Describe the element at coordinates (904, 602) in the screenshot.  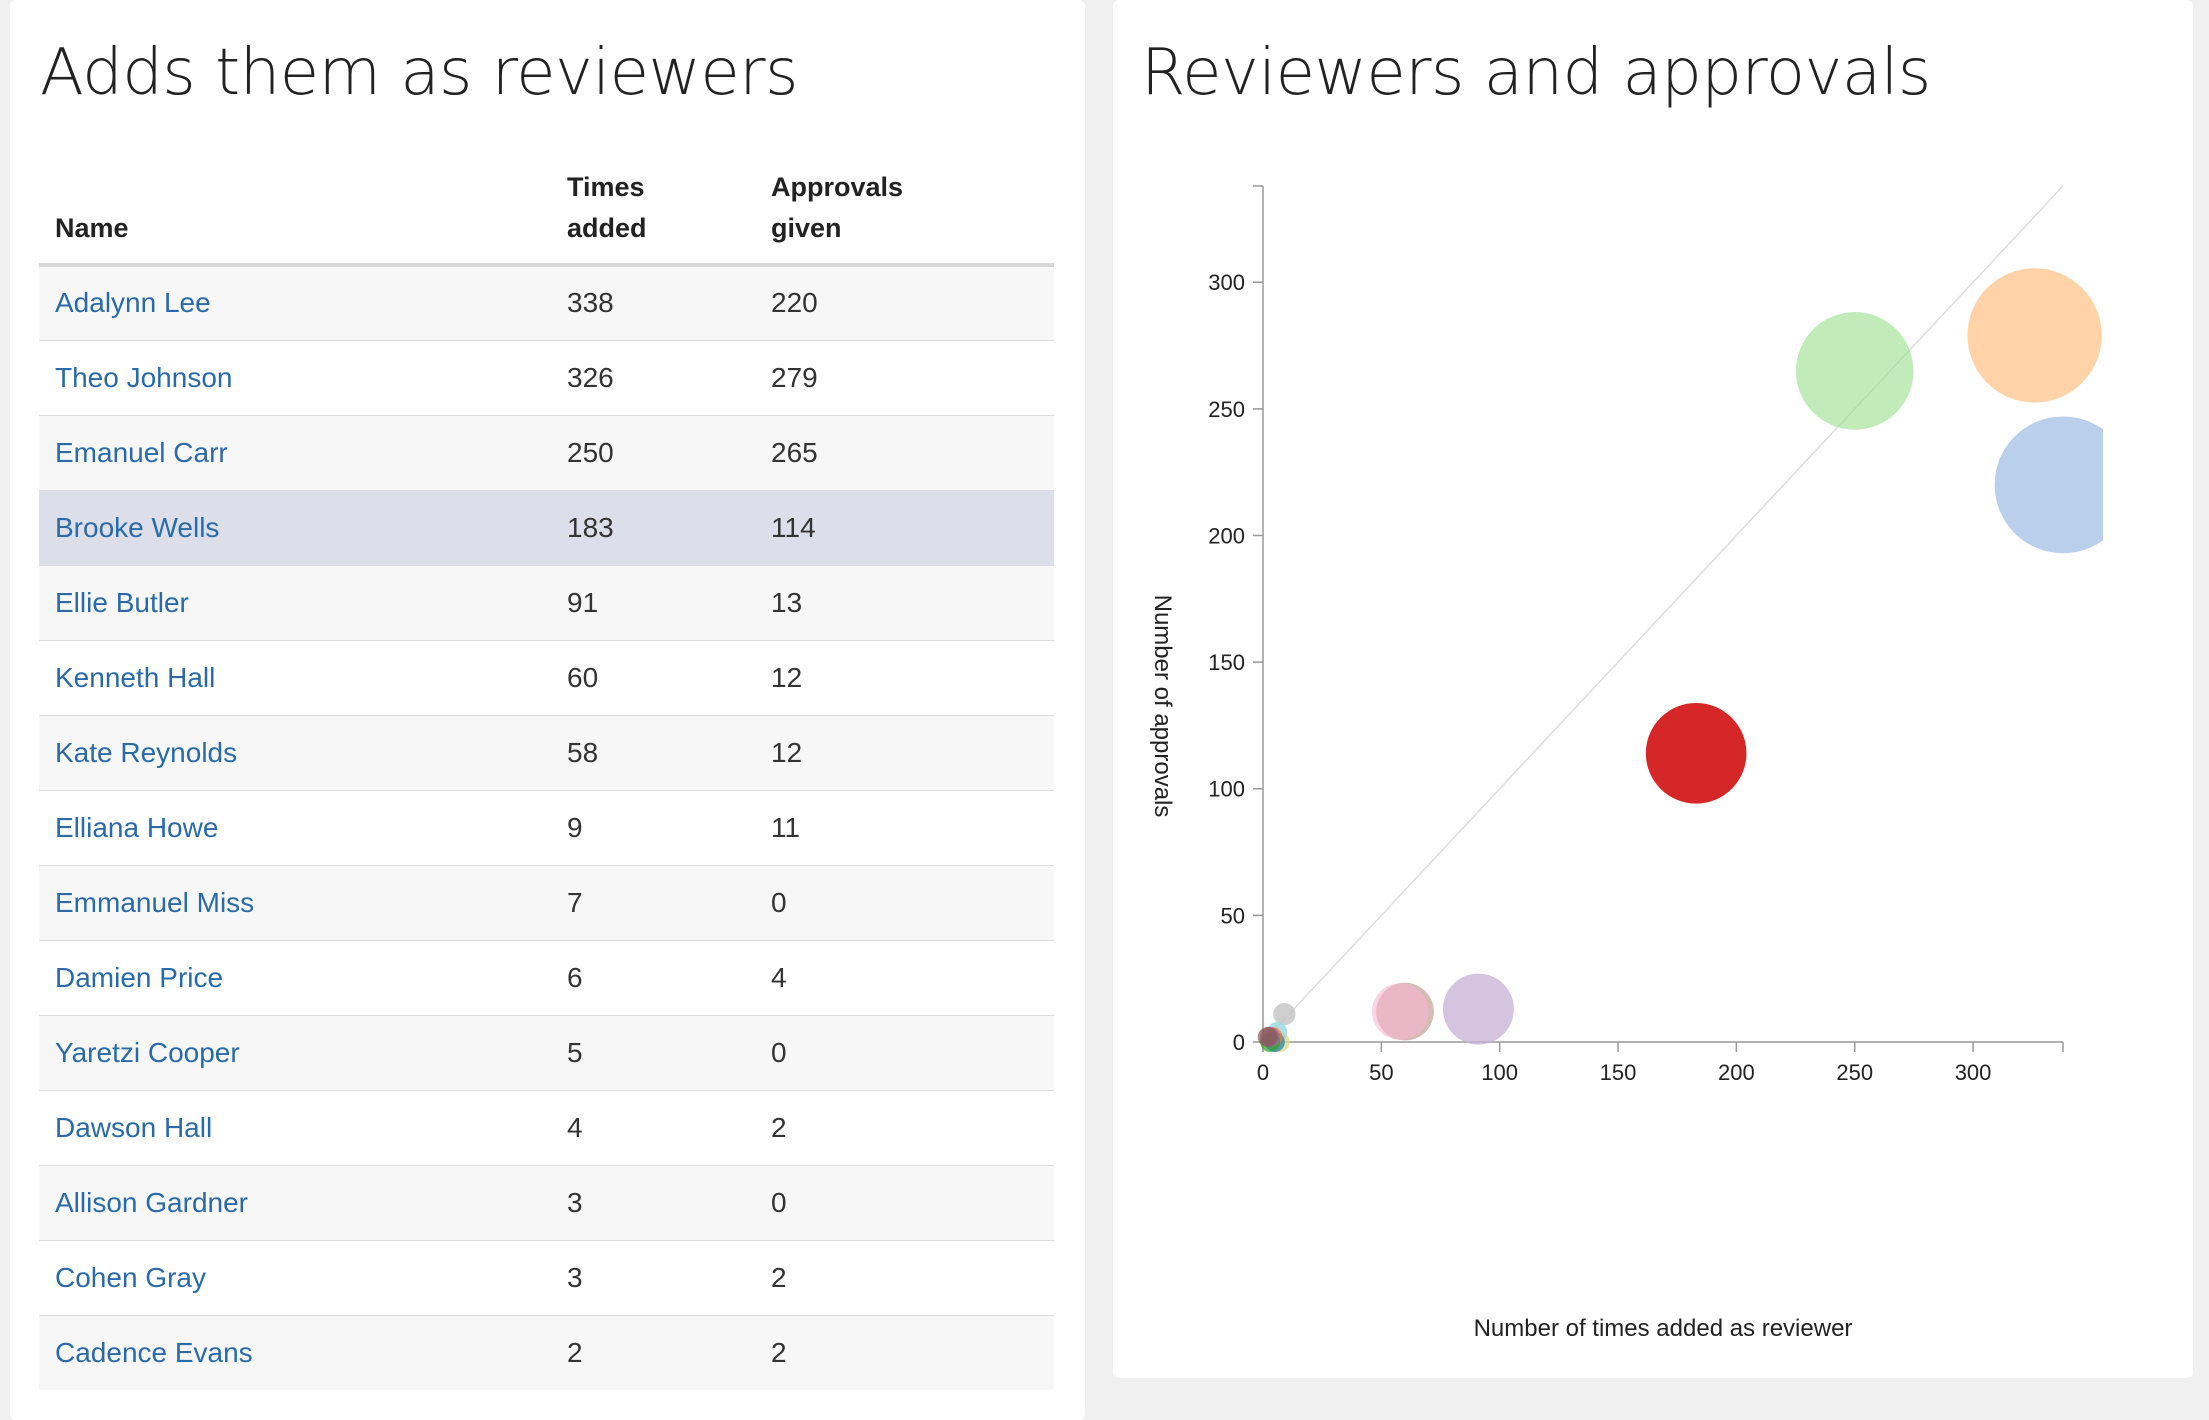
I see `cell-approvals-given: 13` at that location.